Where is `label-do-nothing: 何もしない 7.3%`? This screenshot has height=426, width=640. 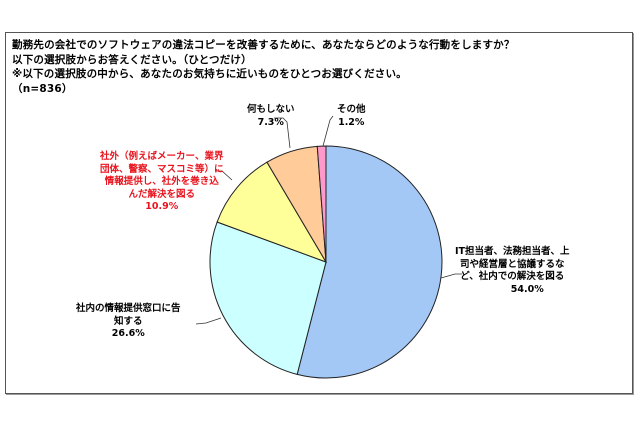 label-do-nothing: 何もしない 7.3% is located at coordinates (271, 116).